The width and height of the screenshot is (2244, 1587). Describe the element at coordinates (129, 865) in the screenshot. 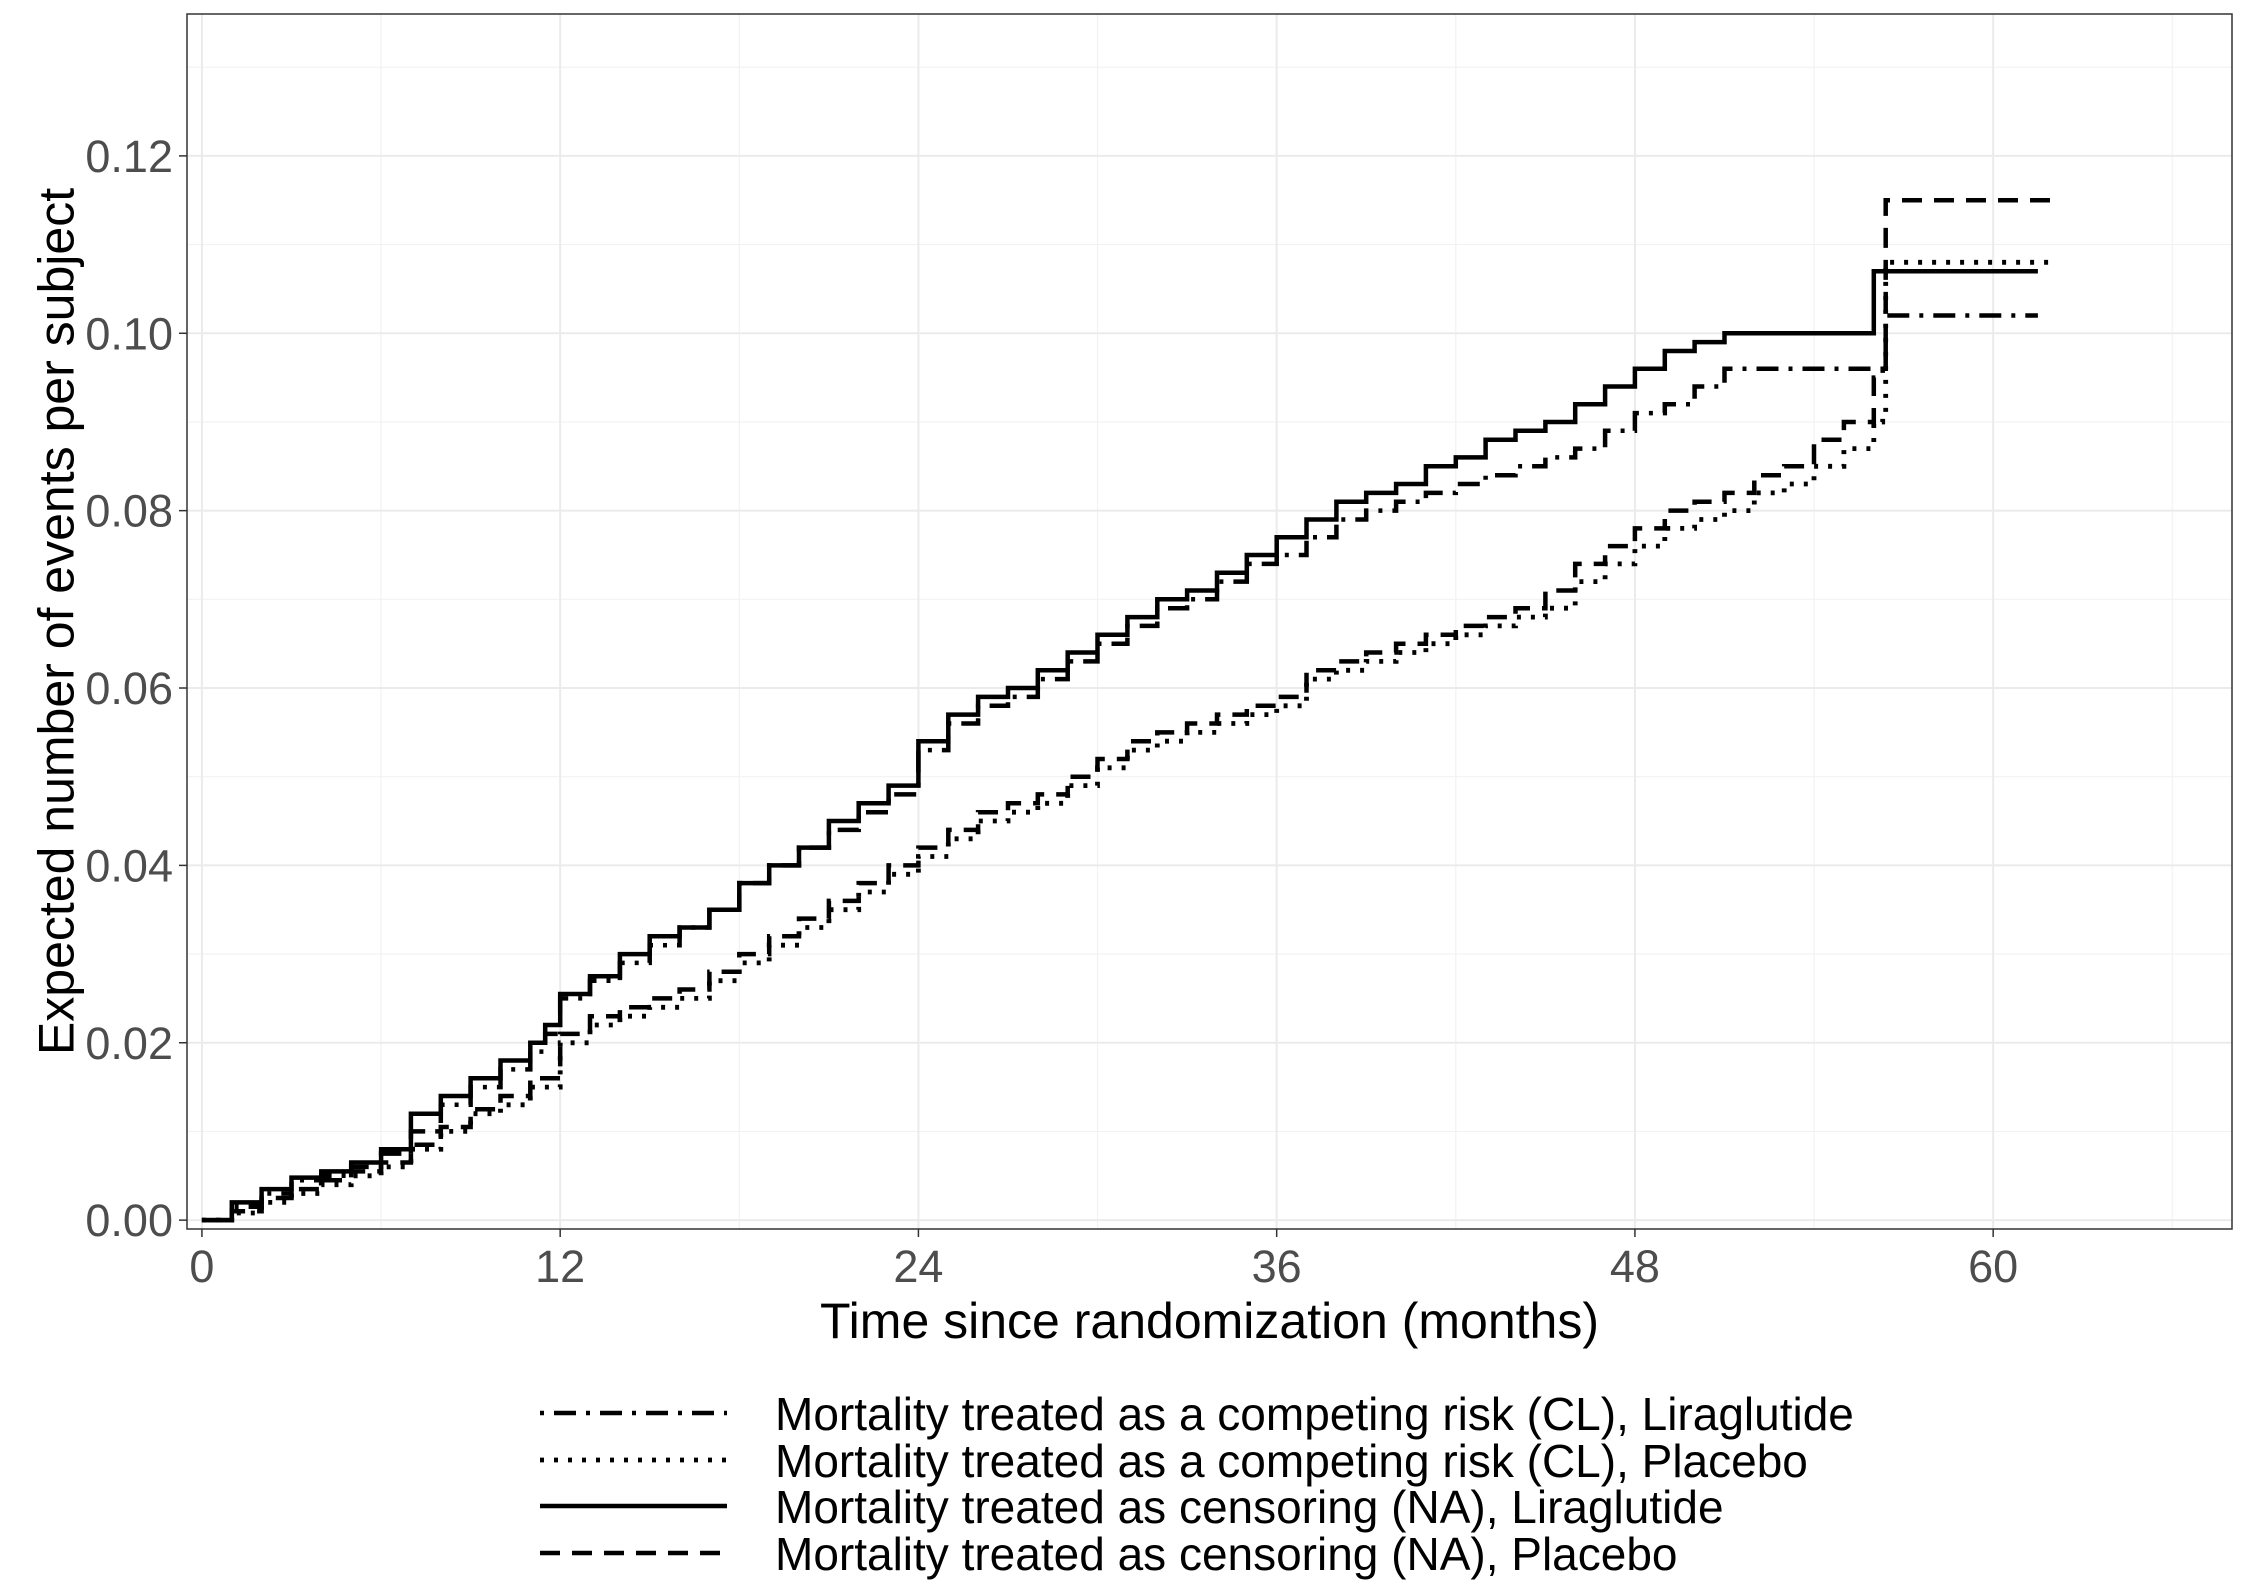

I see `y-tick-label: 0.04` at that location.